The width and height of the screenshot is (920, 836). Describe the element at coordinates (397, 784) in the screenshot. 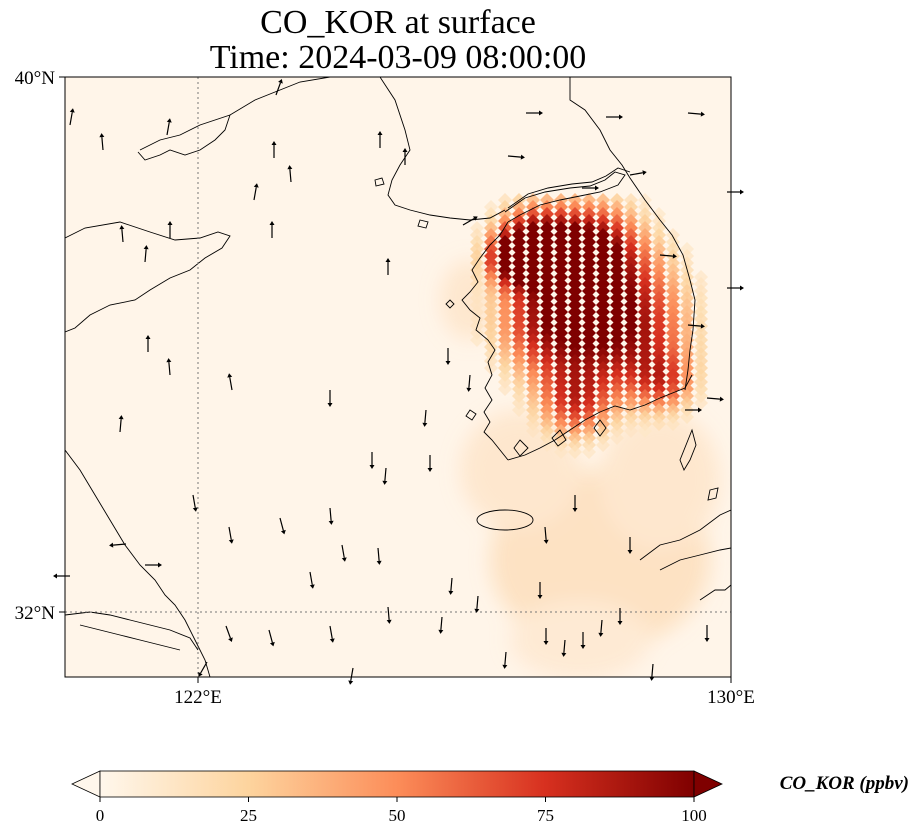

I see `colorbar-gradient` at that location.